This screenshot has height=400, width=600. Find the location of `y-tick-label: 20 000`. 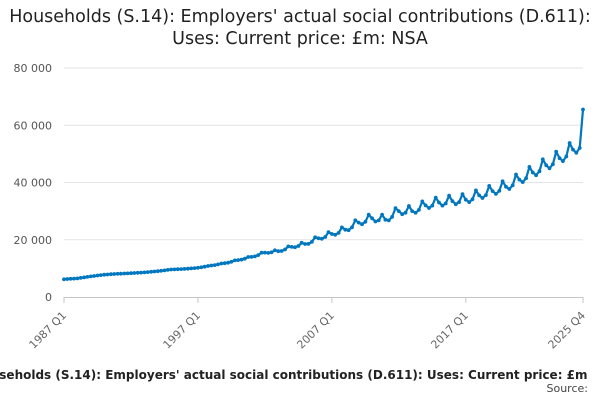

y-tick-label: 20 000 is located at coordinates (33, 240).